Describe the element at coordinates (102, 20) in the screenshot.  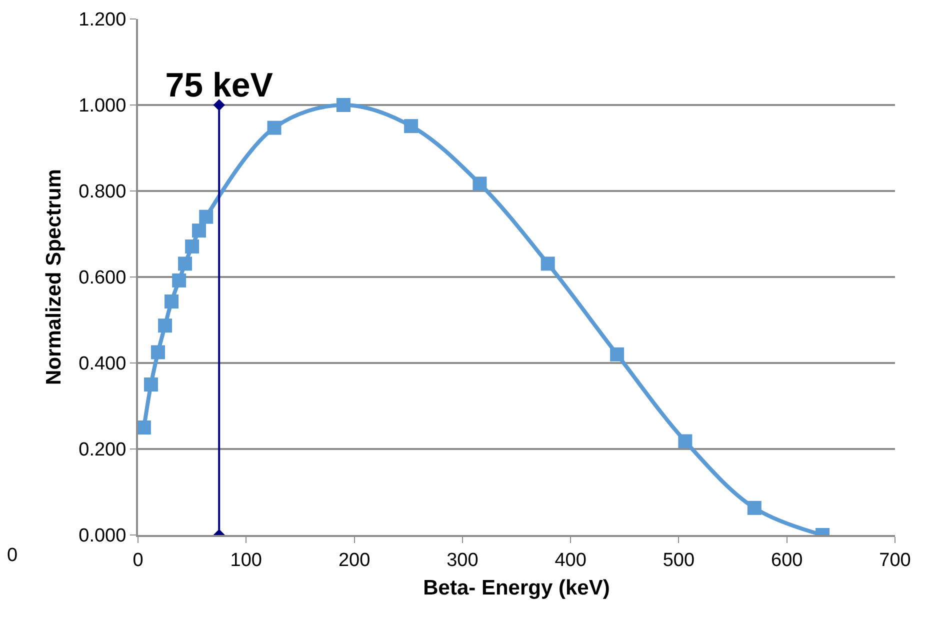
I see `y-tick-label: 1.200` at that location.